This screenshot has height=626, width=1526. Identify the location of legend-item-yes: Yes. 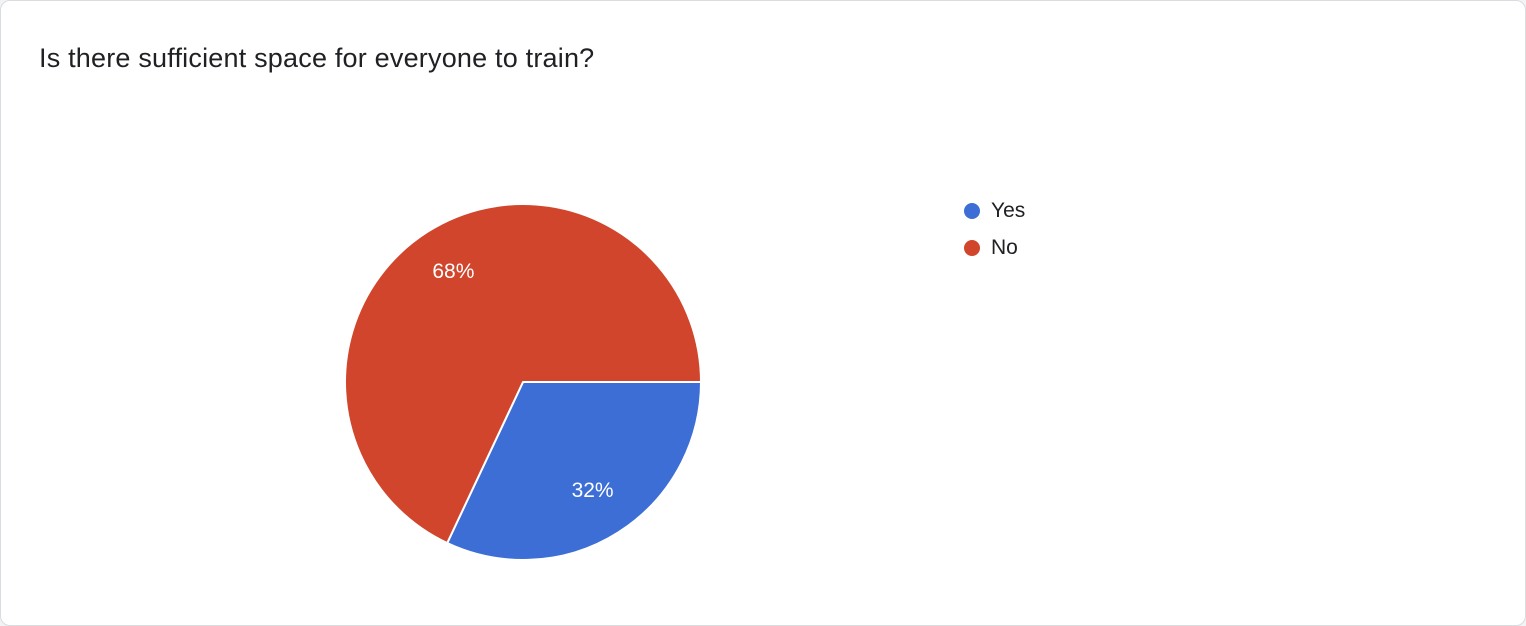
(994, 211).